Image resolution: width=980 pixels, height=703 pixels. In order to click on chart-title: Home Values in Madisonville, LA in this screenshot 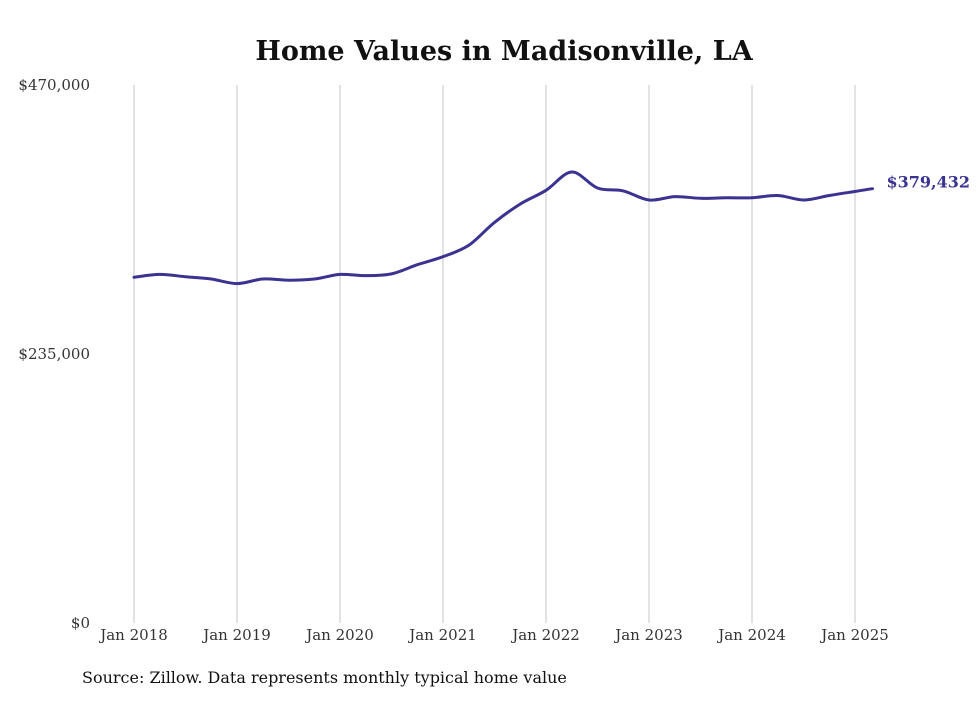, I will do `click(504, 51)`.